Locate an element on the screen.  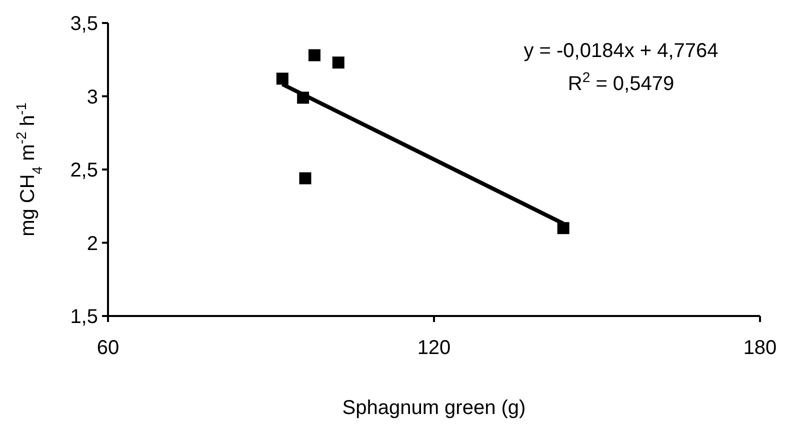
y-tick-label: 2,5 is located at coordinates (84, 171).